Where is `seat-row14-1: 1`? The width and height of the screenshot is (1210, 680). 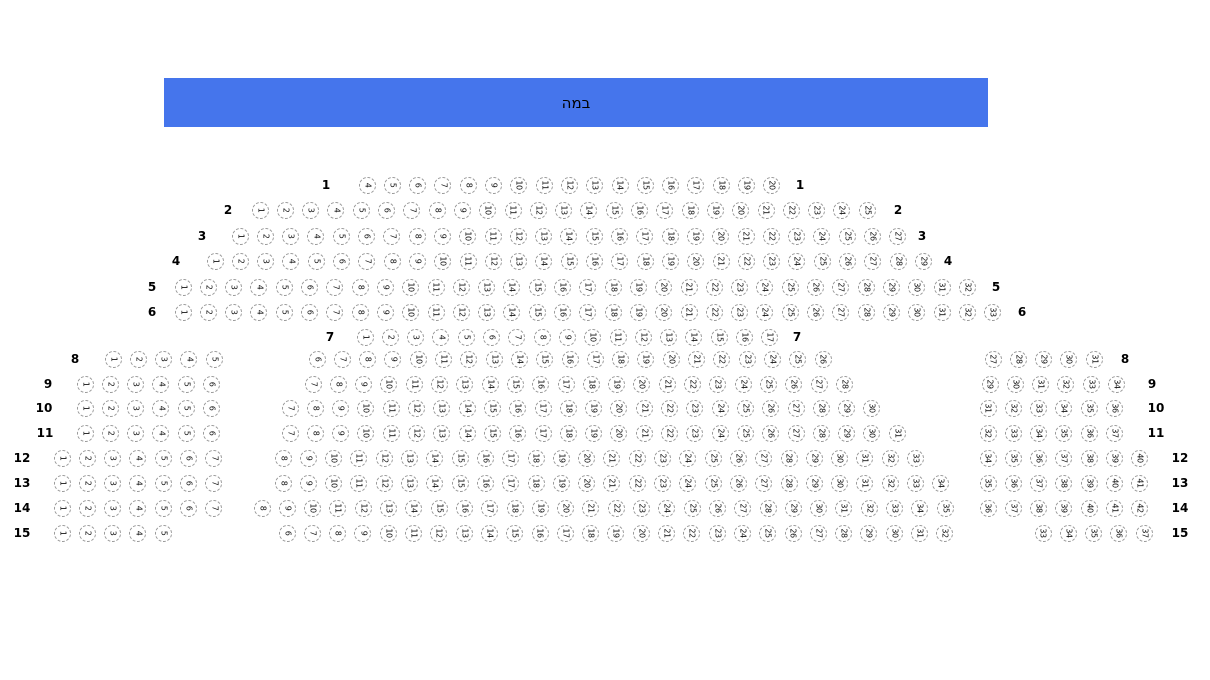
seat-row14-1: 1 is located at coordinates (62, 508).